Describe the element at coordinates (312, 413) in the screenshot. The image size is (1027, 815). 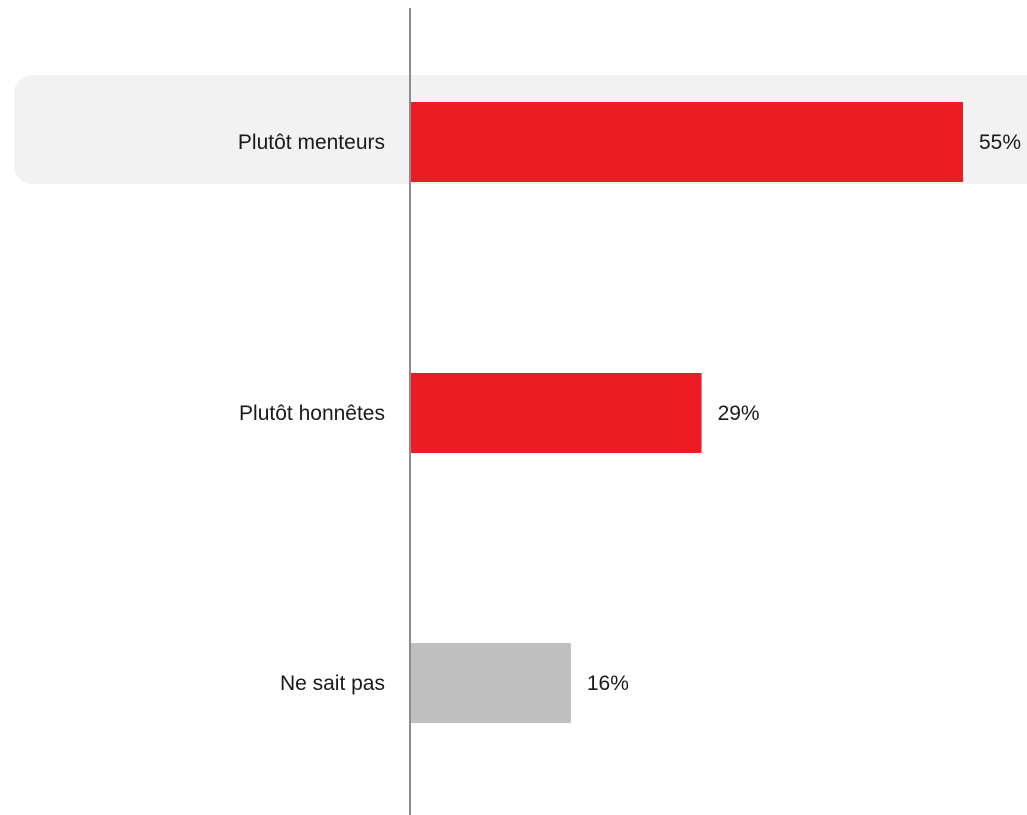
I see `category-label-plutot-honnetes: Plutôt honnêtes` at that location.